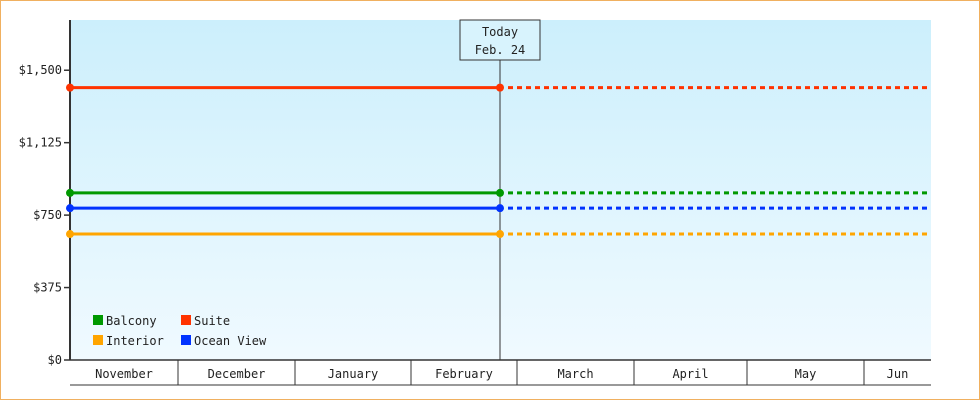 This screenshot has height=400, width=980. Describe the element at coordinates (230, 341) in the screenshot. I see `legend-label-ocean-view: Ocean View` at that location.